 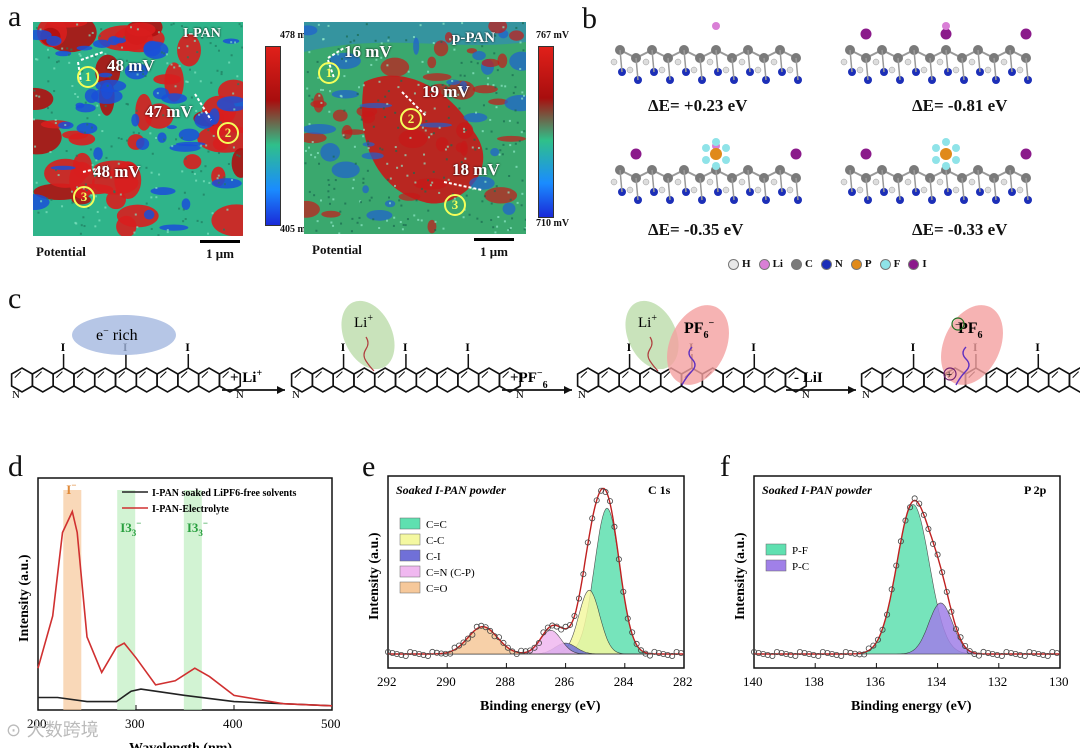 What do you see at coordinates (146, 380) in the screenshot?
I see `aromatic-ring` at bounding box center [146, 380].